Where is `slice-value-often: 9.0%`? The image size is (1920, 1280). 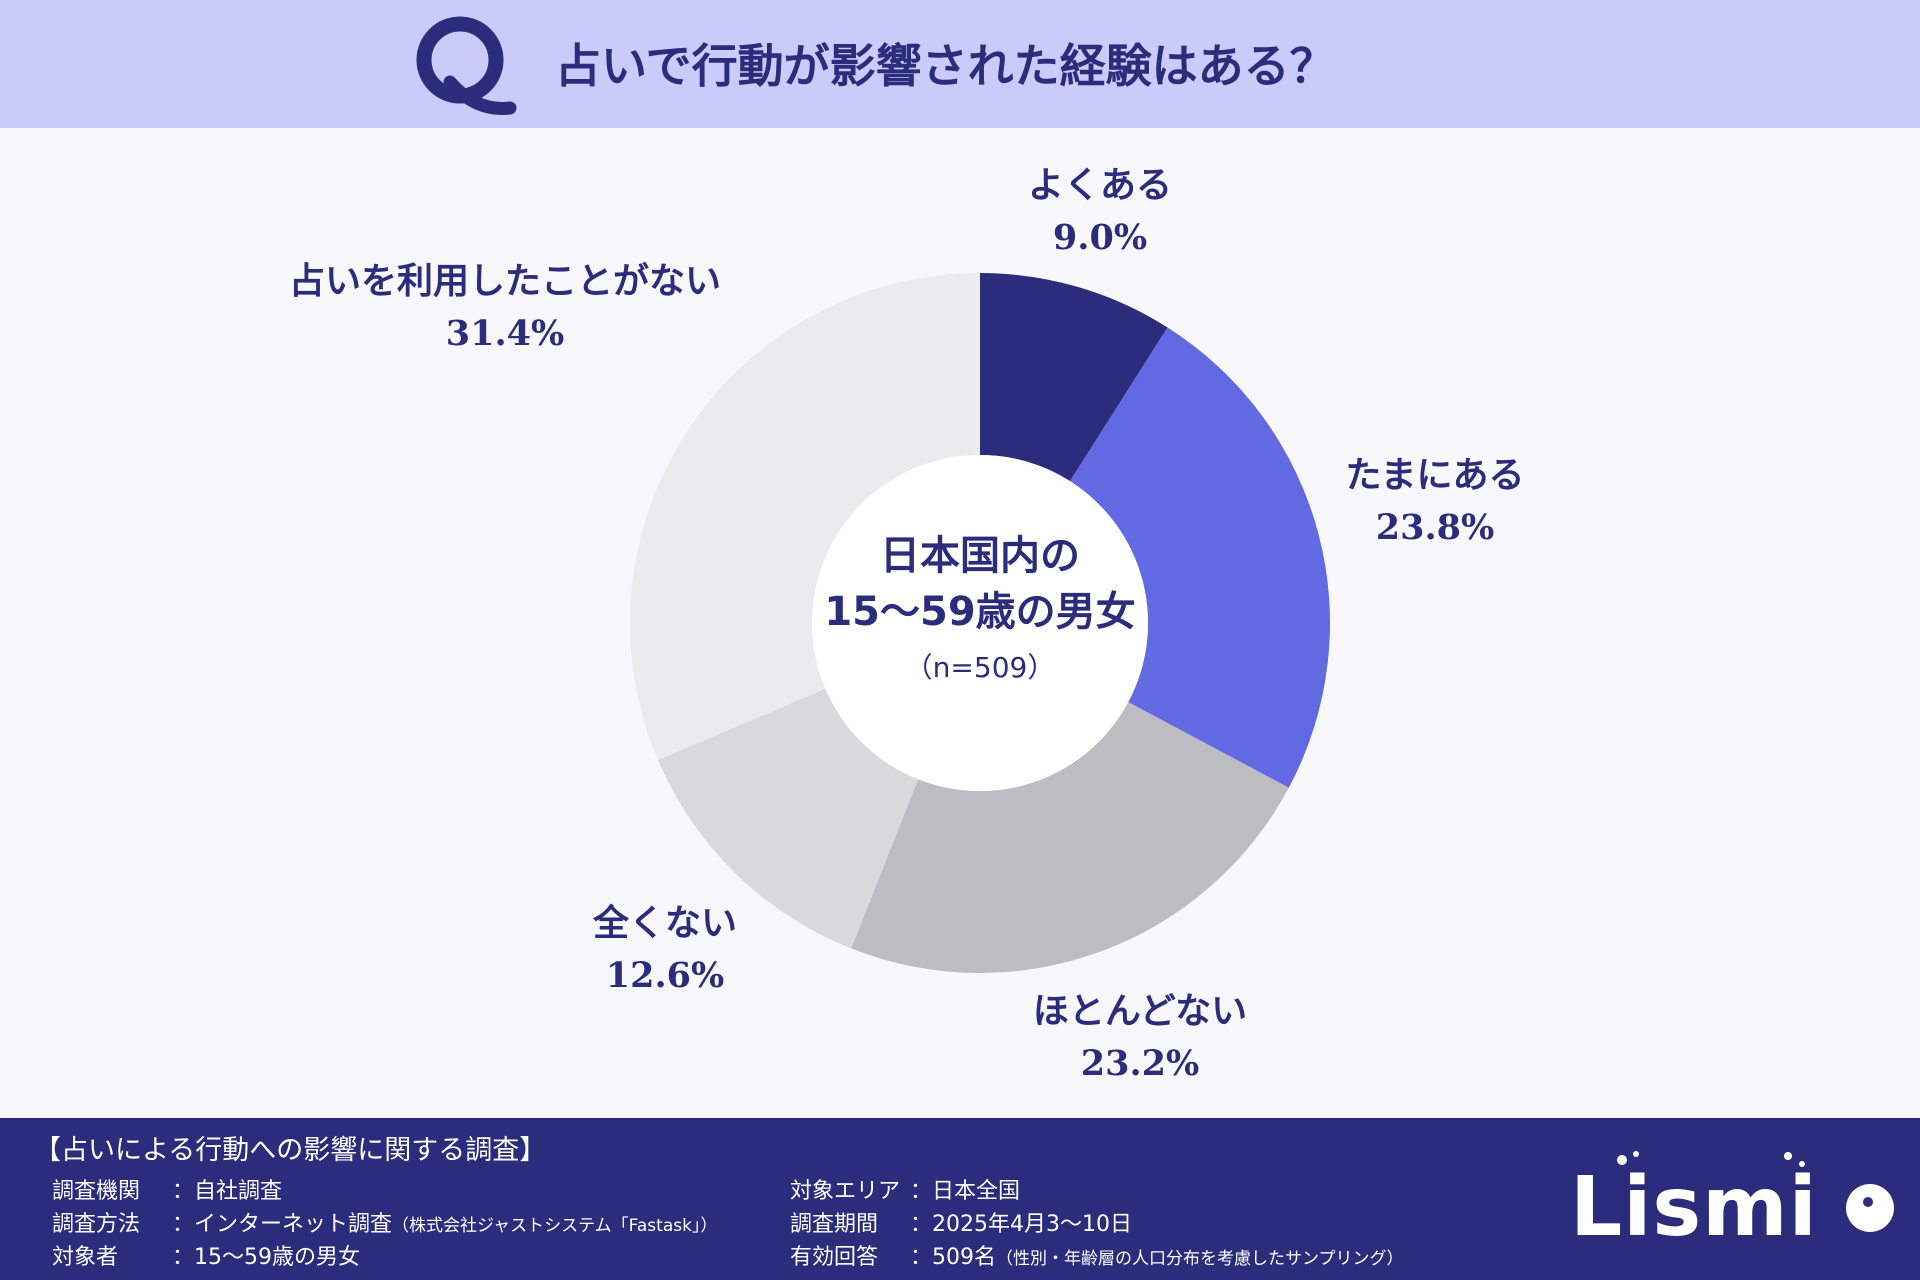 slice-value-often: 9.0% is located at coordinates (1100, 237).